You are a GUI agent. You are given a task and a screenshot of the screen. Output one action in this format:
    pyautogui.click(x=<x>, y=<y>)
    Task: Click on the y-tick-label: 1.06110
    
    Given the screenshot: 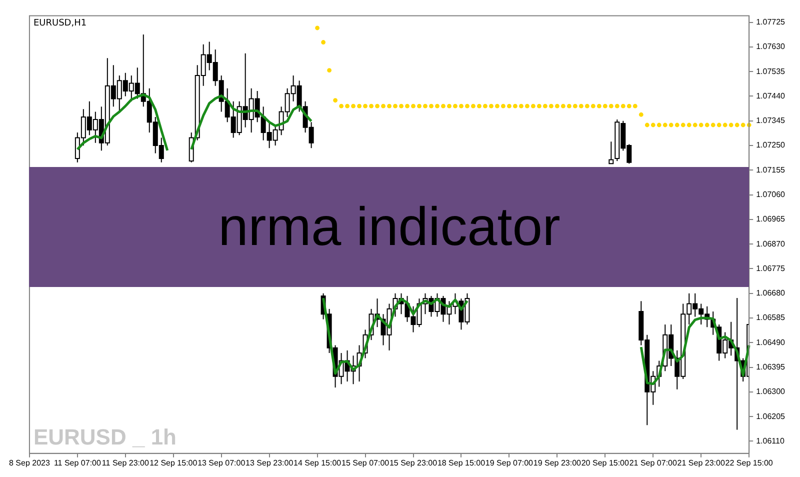 What is the action you would take?
    pyautogui.click(x=770, y=441)
    